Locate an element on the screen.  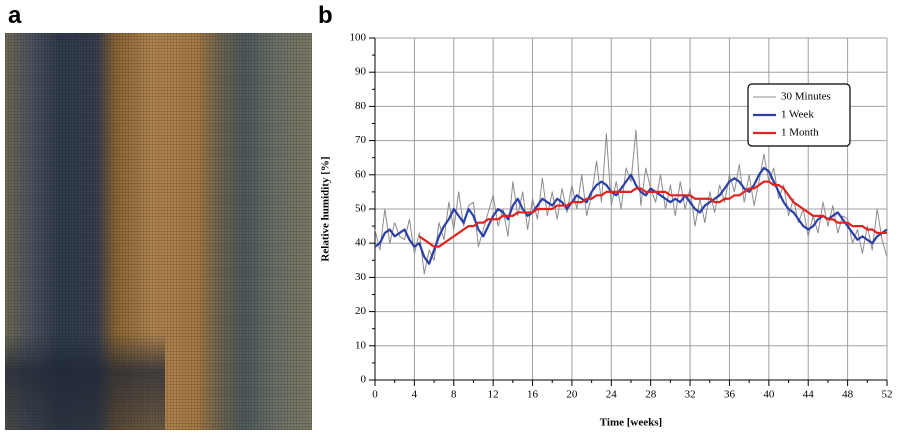
y-tick-label: 10 is located at coordinates (361, 345).